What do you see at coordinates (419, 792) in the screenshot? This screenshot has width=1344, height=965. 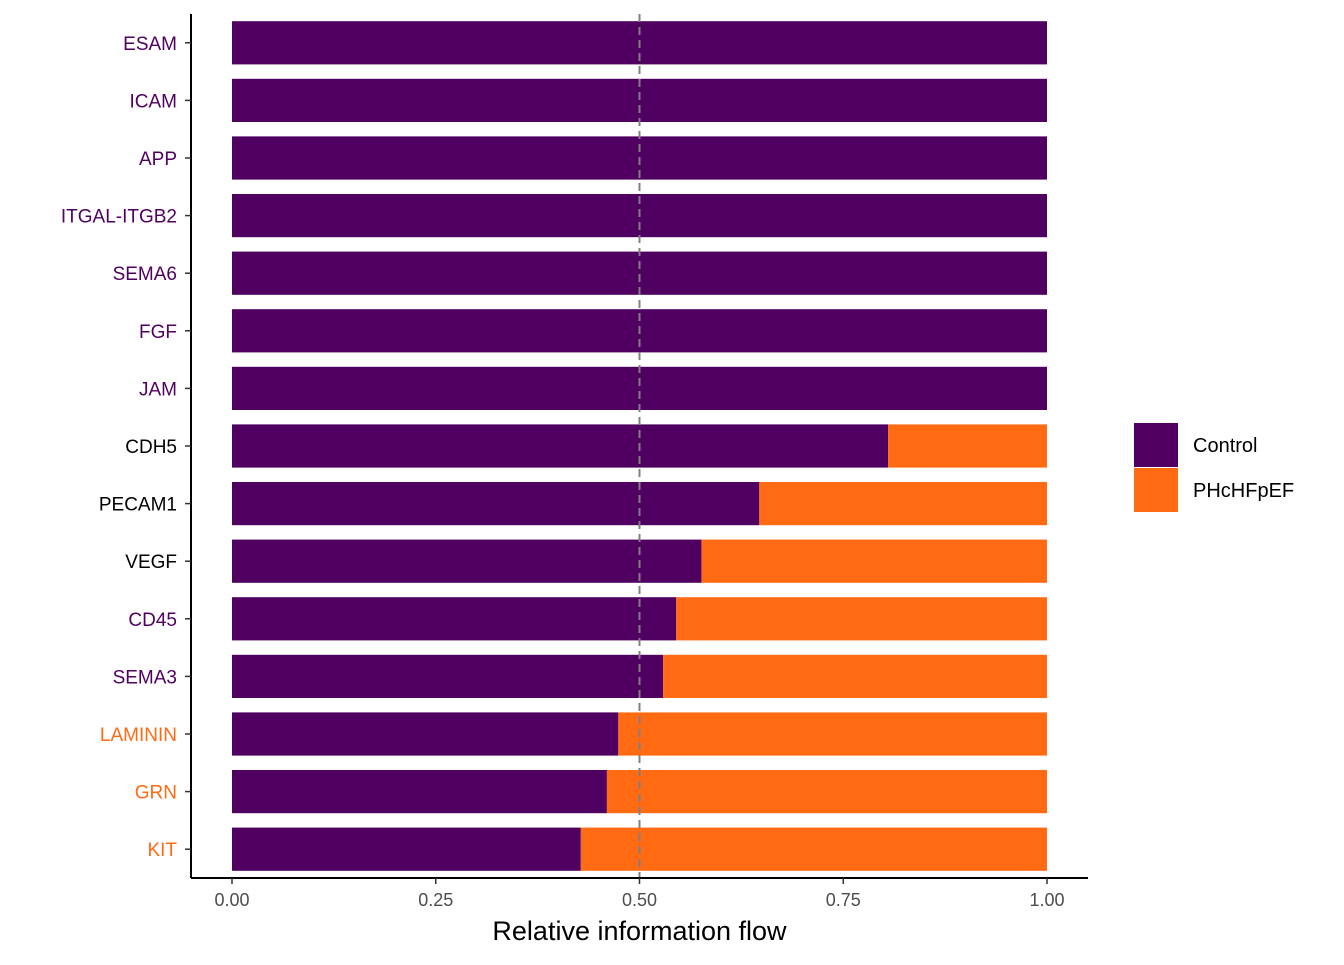 I see `bar-grn-control` at bounding box center [419, 792].